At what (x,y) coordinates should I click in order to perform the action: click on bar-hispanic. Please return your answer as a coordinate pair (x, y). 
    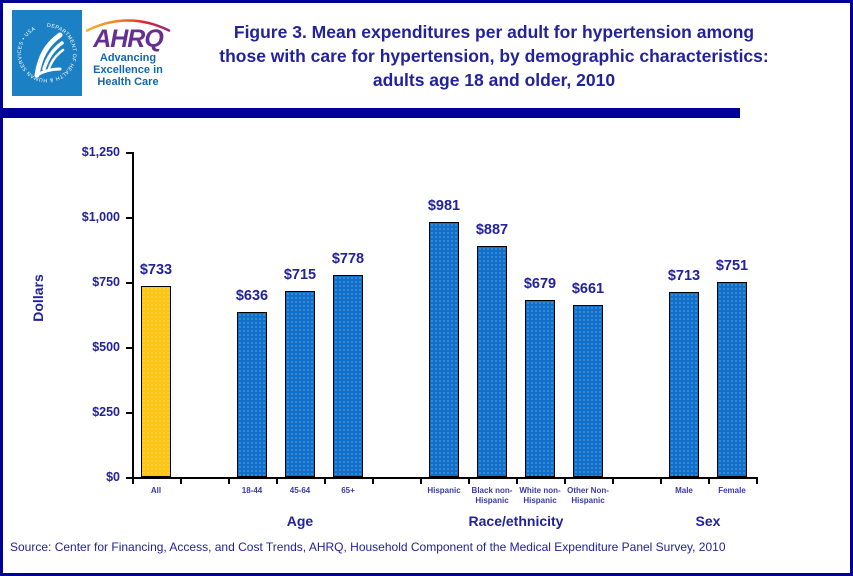
    Looking at the image, I should click on (444, 349).